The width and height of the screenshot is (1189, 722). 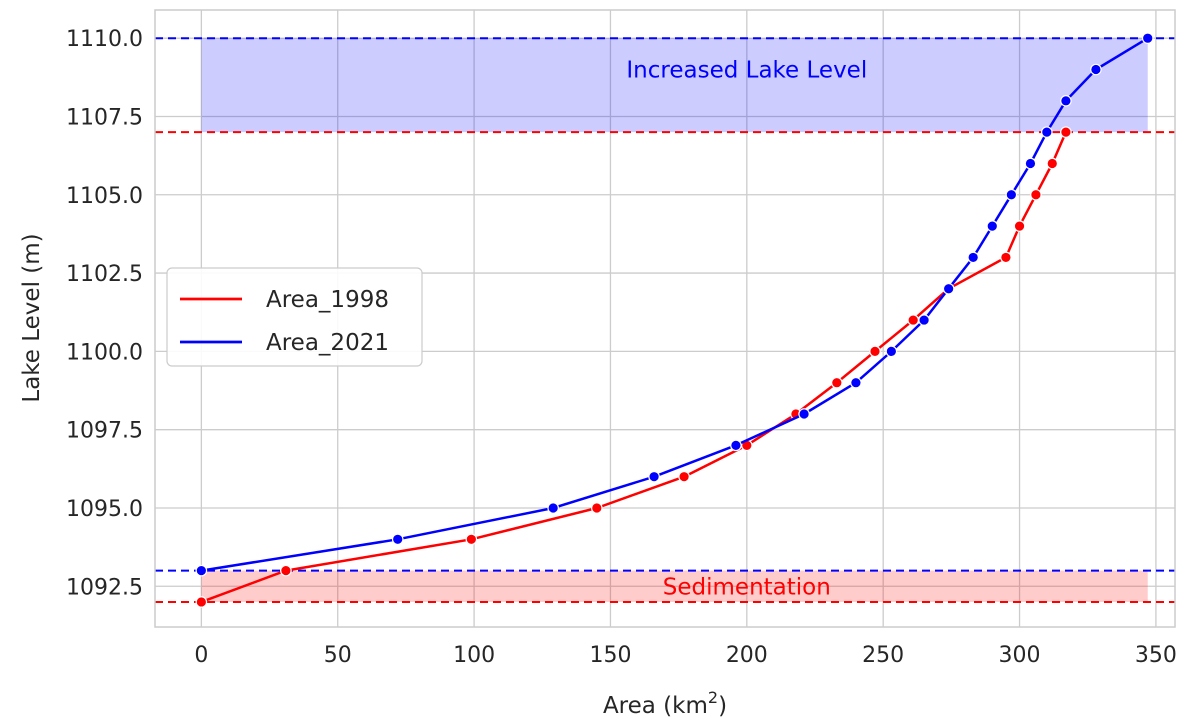 I want to click on y-tick-label: 1107.5, so click(x=104, y=117).